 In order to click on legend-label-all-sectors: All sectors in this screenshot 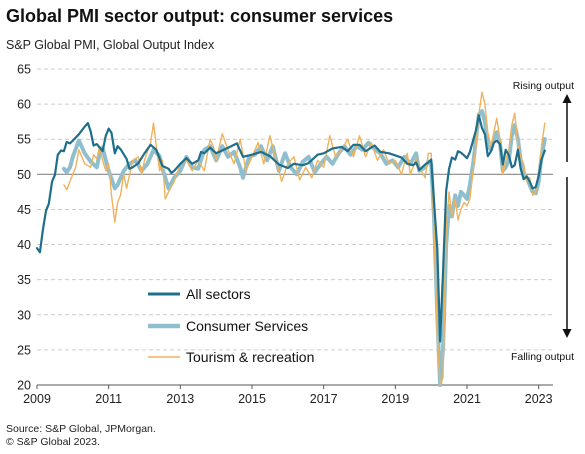, I will do `click(218, 294)`.